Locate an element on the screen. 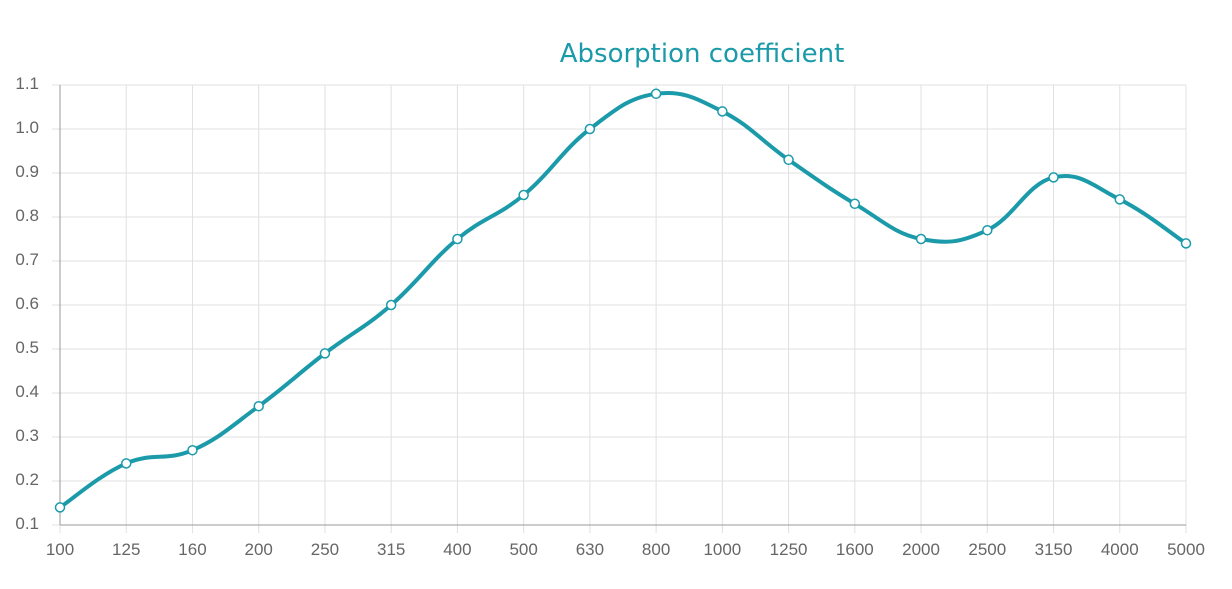  x-tick-label: 3150 is located at coordinates (1054, 549).